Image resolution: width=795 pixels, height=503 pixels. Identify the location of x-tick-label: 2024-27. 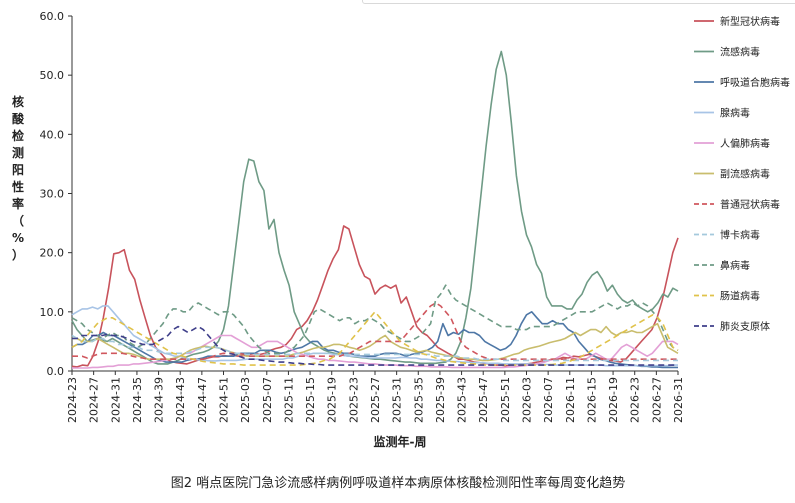
(94, 400).